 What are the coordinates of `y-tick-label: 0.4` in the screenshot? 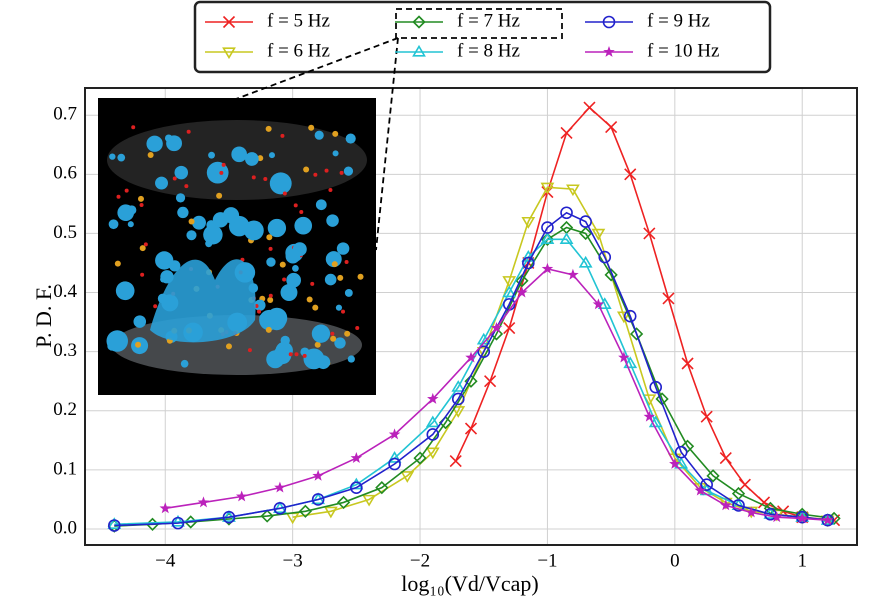 It's located at (65, 291).